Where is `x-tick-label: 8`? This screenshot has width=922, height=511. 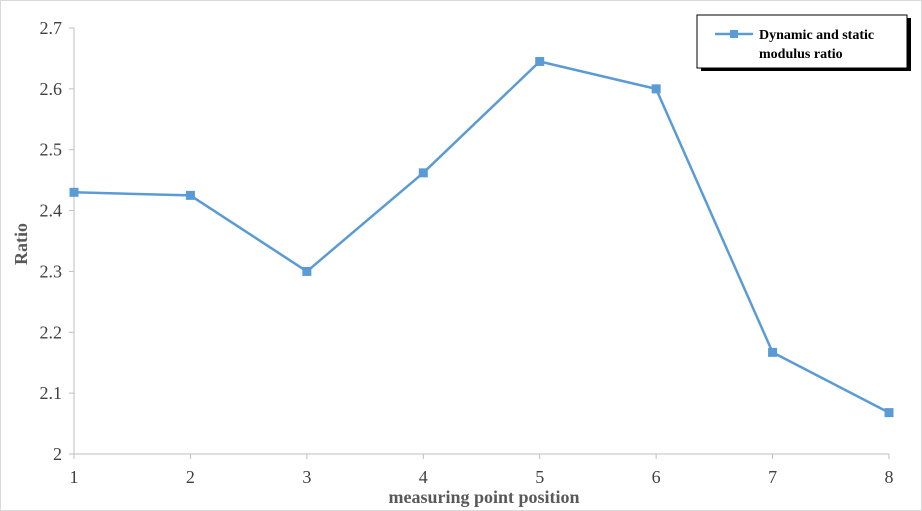
x-tick-label: 8 is located at coordinates (889, 477).